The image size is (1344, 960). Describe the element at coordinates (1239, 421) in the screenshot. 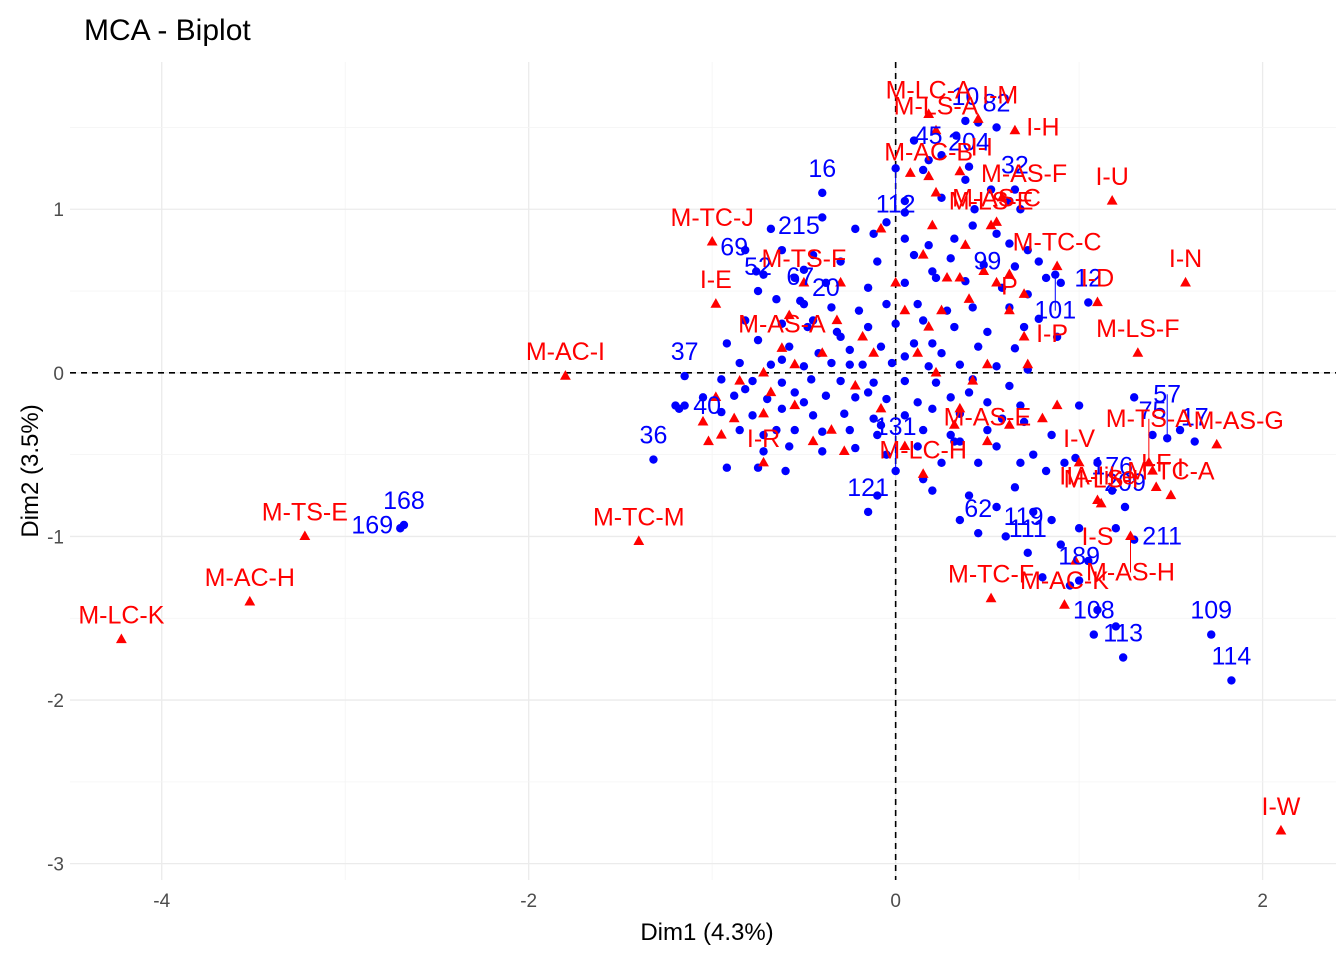

I see `variable-label: M-AS-G` at that location.